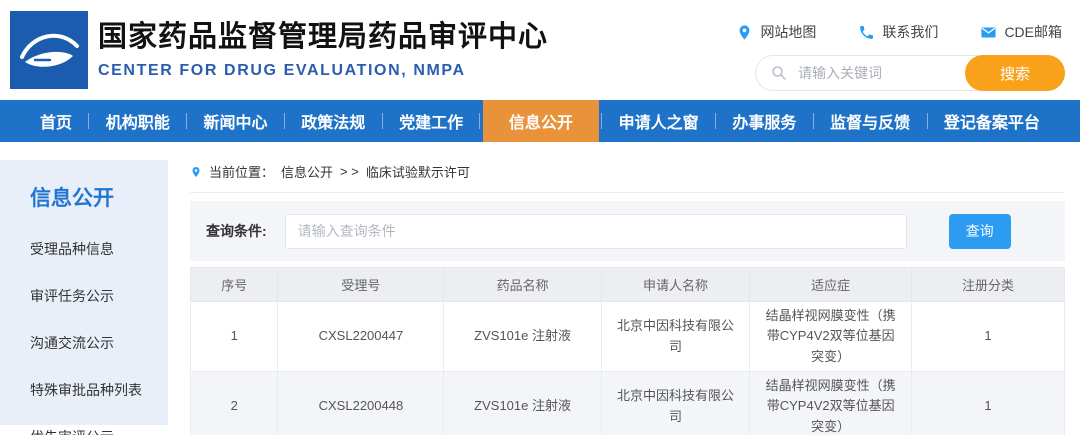  Describe the element at coordinates (744, 32) in the screenshot. I see `location-pin-icon` at that location.